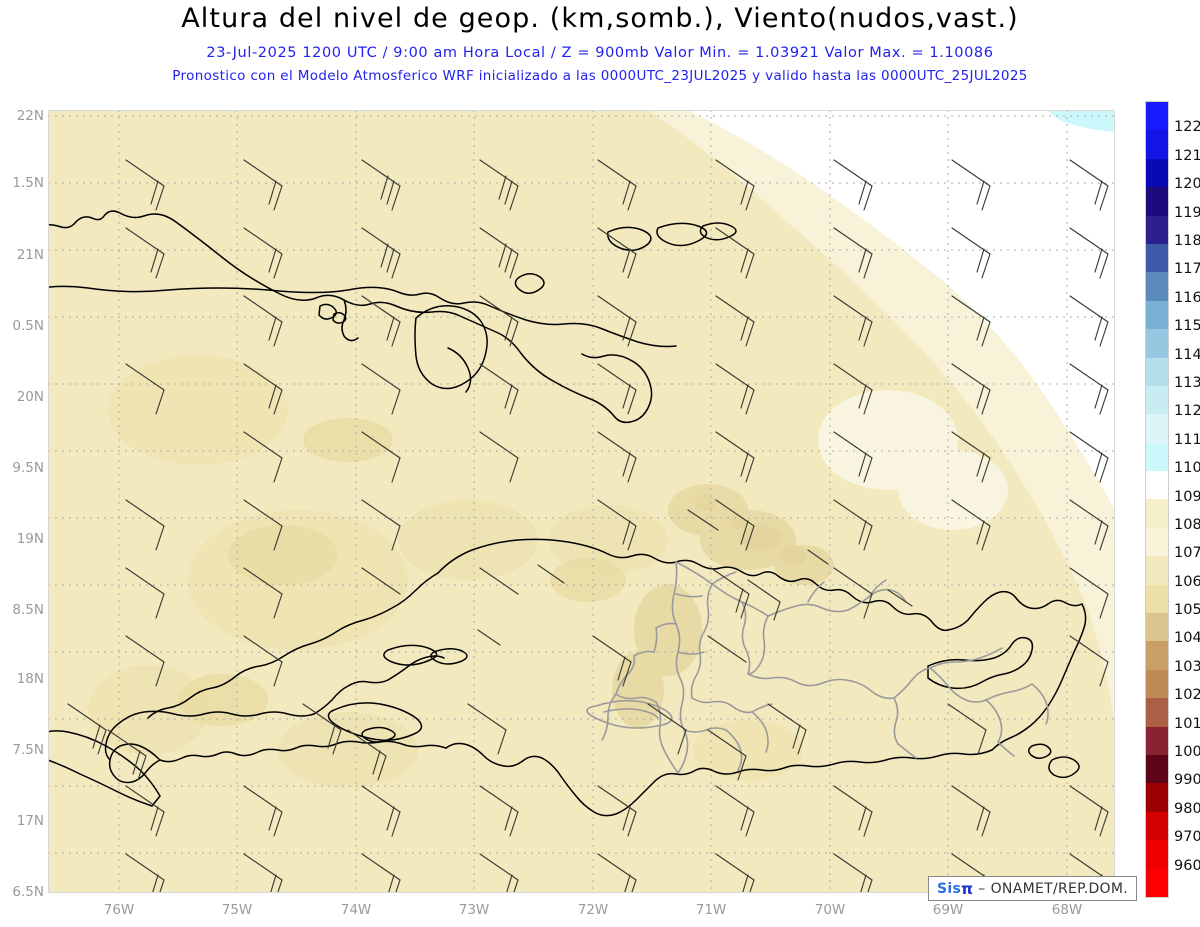  What do you see at coordinates (1187, 155) in the screenshot?
I see `colorbar-tick-1210: 1210` at bounding box center [1187, 155].